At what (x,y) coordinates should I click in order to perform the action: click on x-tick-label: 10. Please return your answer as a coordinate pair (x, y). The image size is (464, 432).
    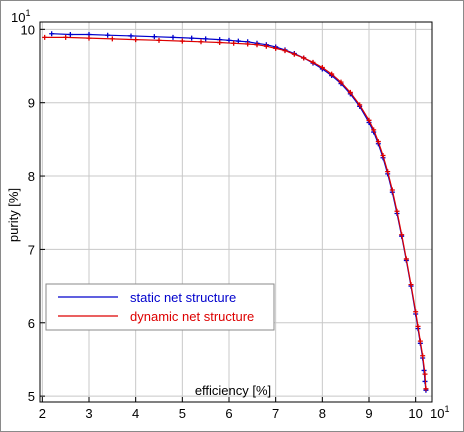
    Looking at the image, I should click on (415, 413).